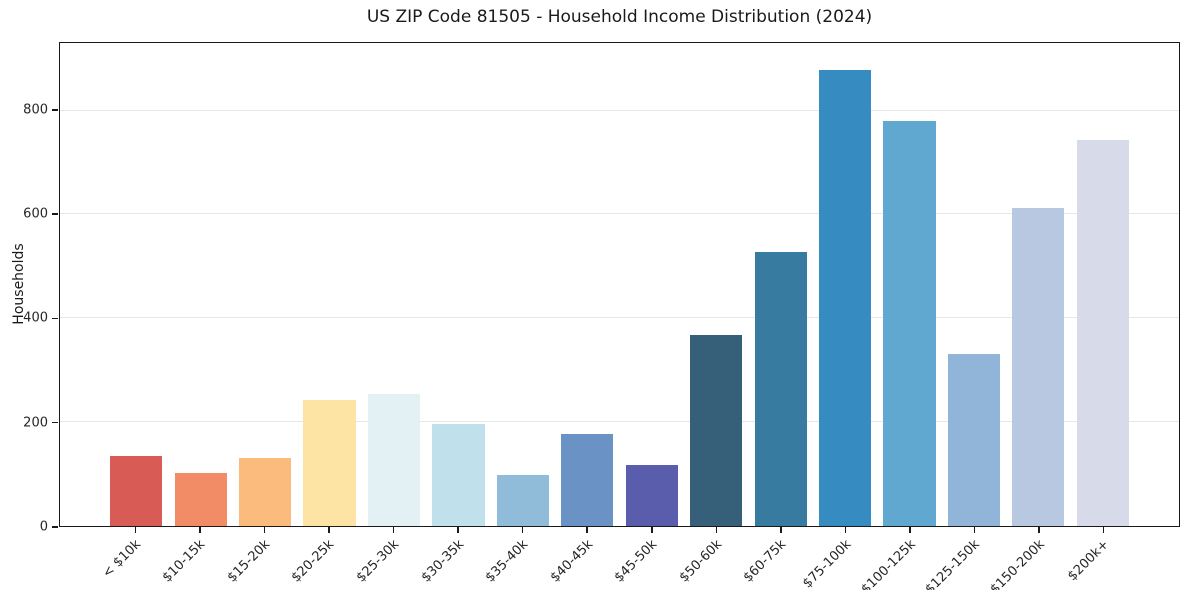  Describe the element at coordinates (1038, 367) in the screenshot. I see `bar-150-200k` at that location.